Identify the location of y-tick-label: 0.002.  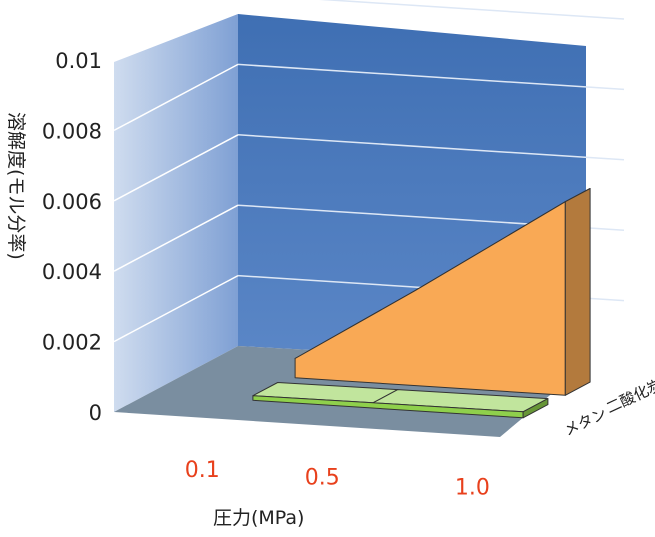
(72, 343).